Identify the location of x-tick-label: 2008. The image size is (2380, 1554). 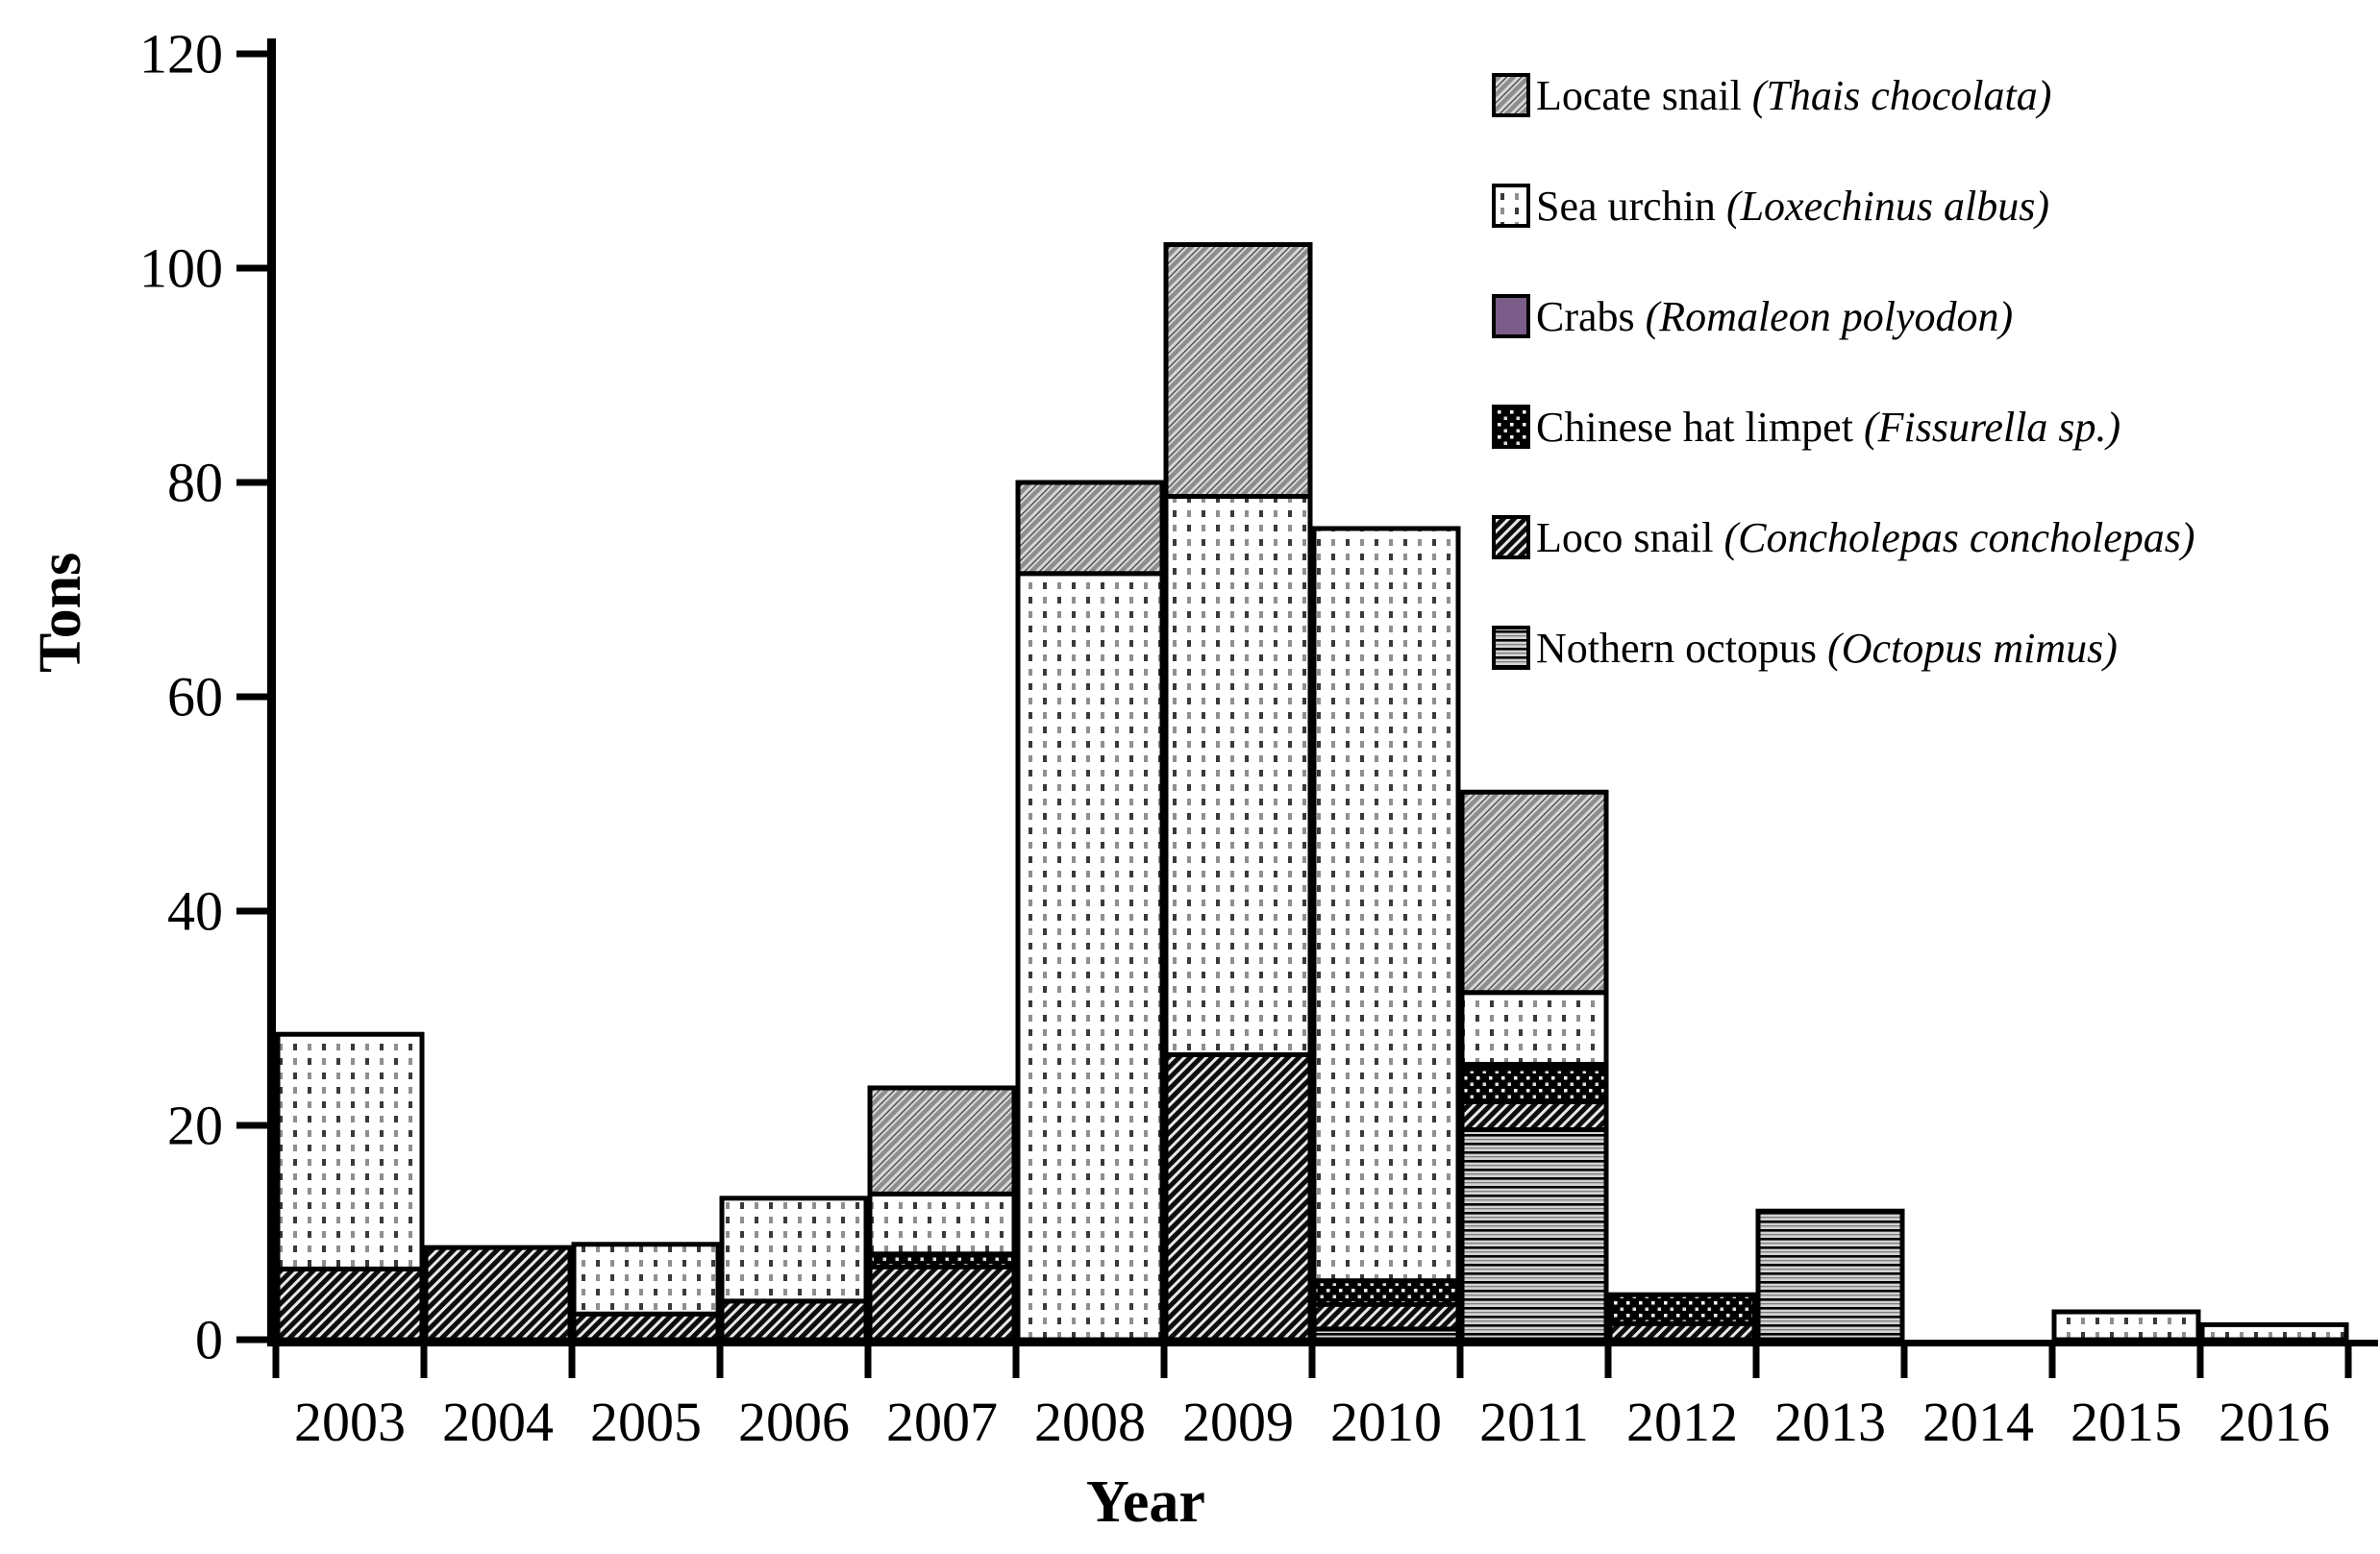
(1090, 1422).